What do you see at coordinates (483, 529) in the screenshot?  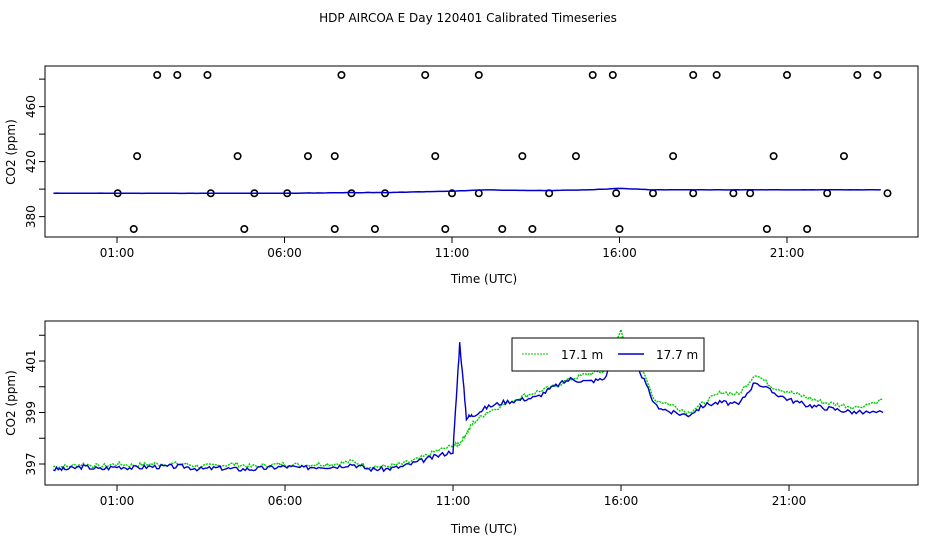 I see `bottom-x-axis-label: Time (UTC)` at bounding box center [483, 529].